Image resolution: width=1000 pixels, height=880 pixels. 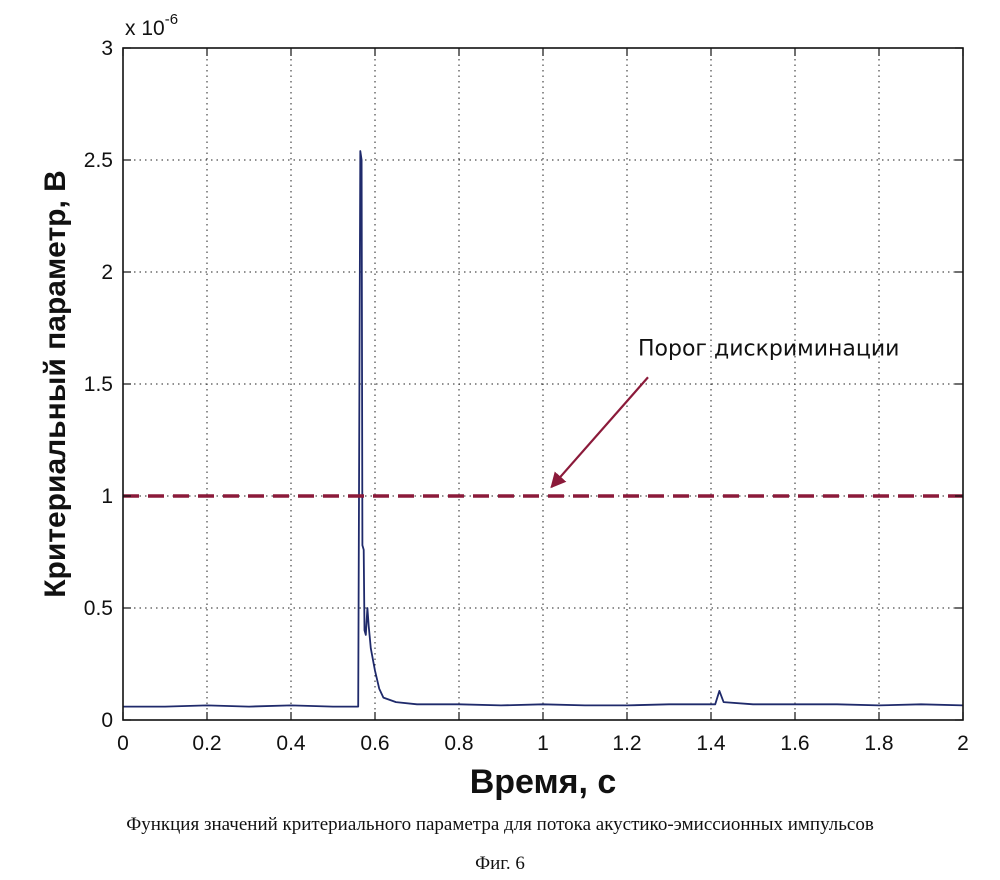 What do you see at coordinates (107, 48) in the screenshot?
I see `y-tick-label: 3` at bounding box center [107, 48].